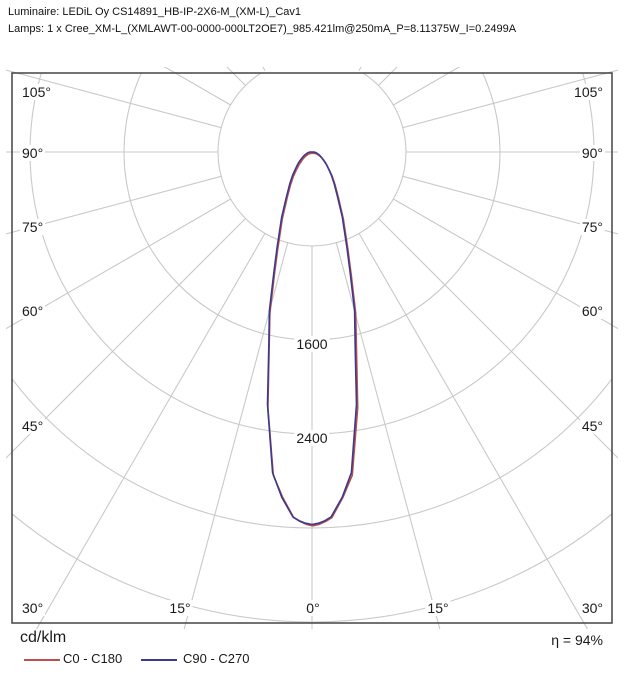 This screenshot has width=625, height=675. Describe the element at coordinates (438, 608) in the screenshot. I see `angle-label-bottom-15-right: 15°` at that location.